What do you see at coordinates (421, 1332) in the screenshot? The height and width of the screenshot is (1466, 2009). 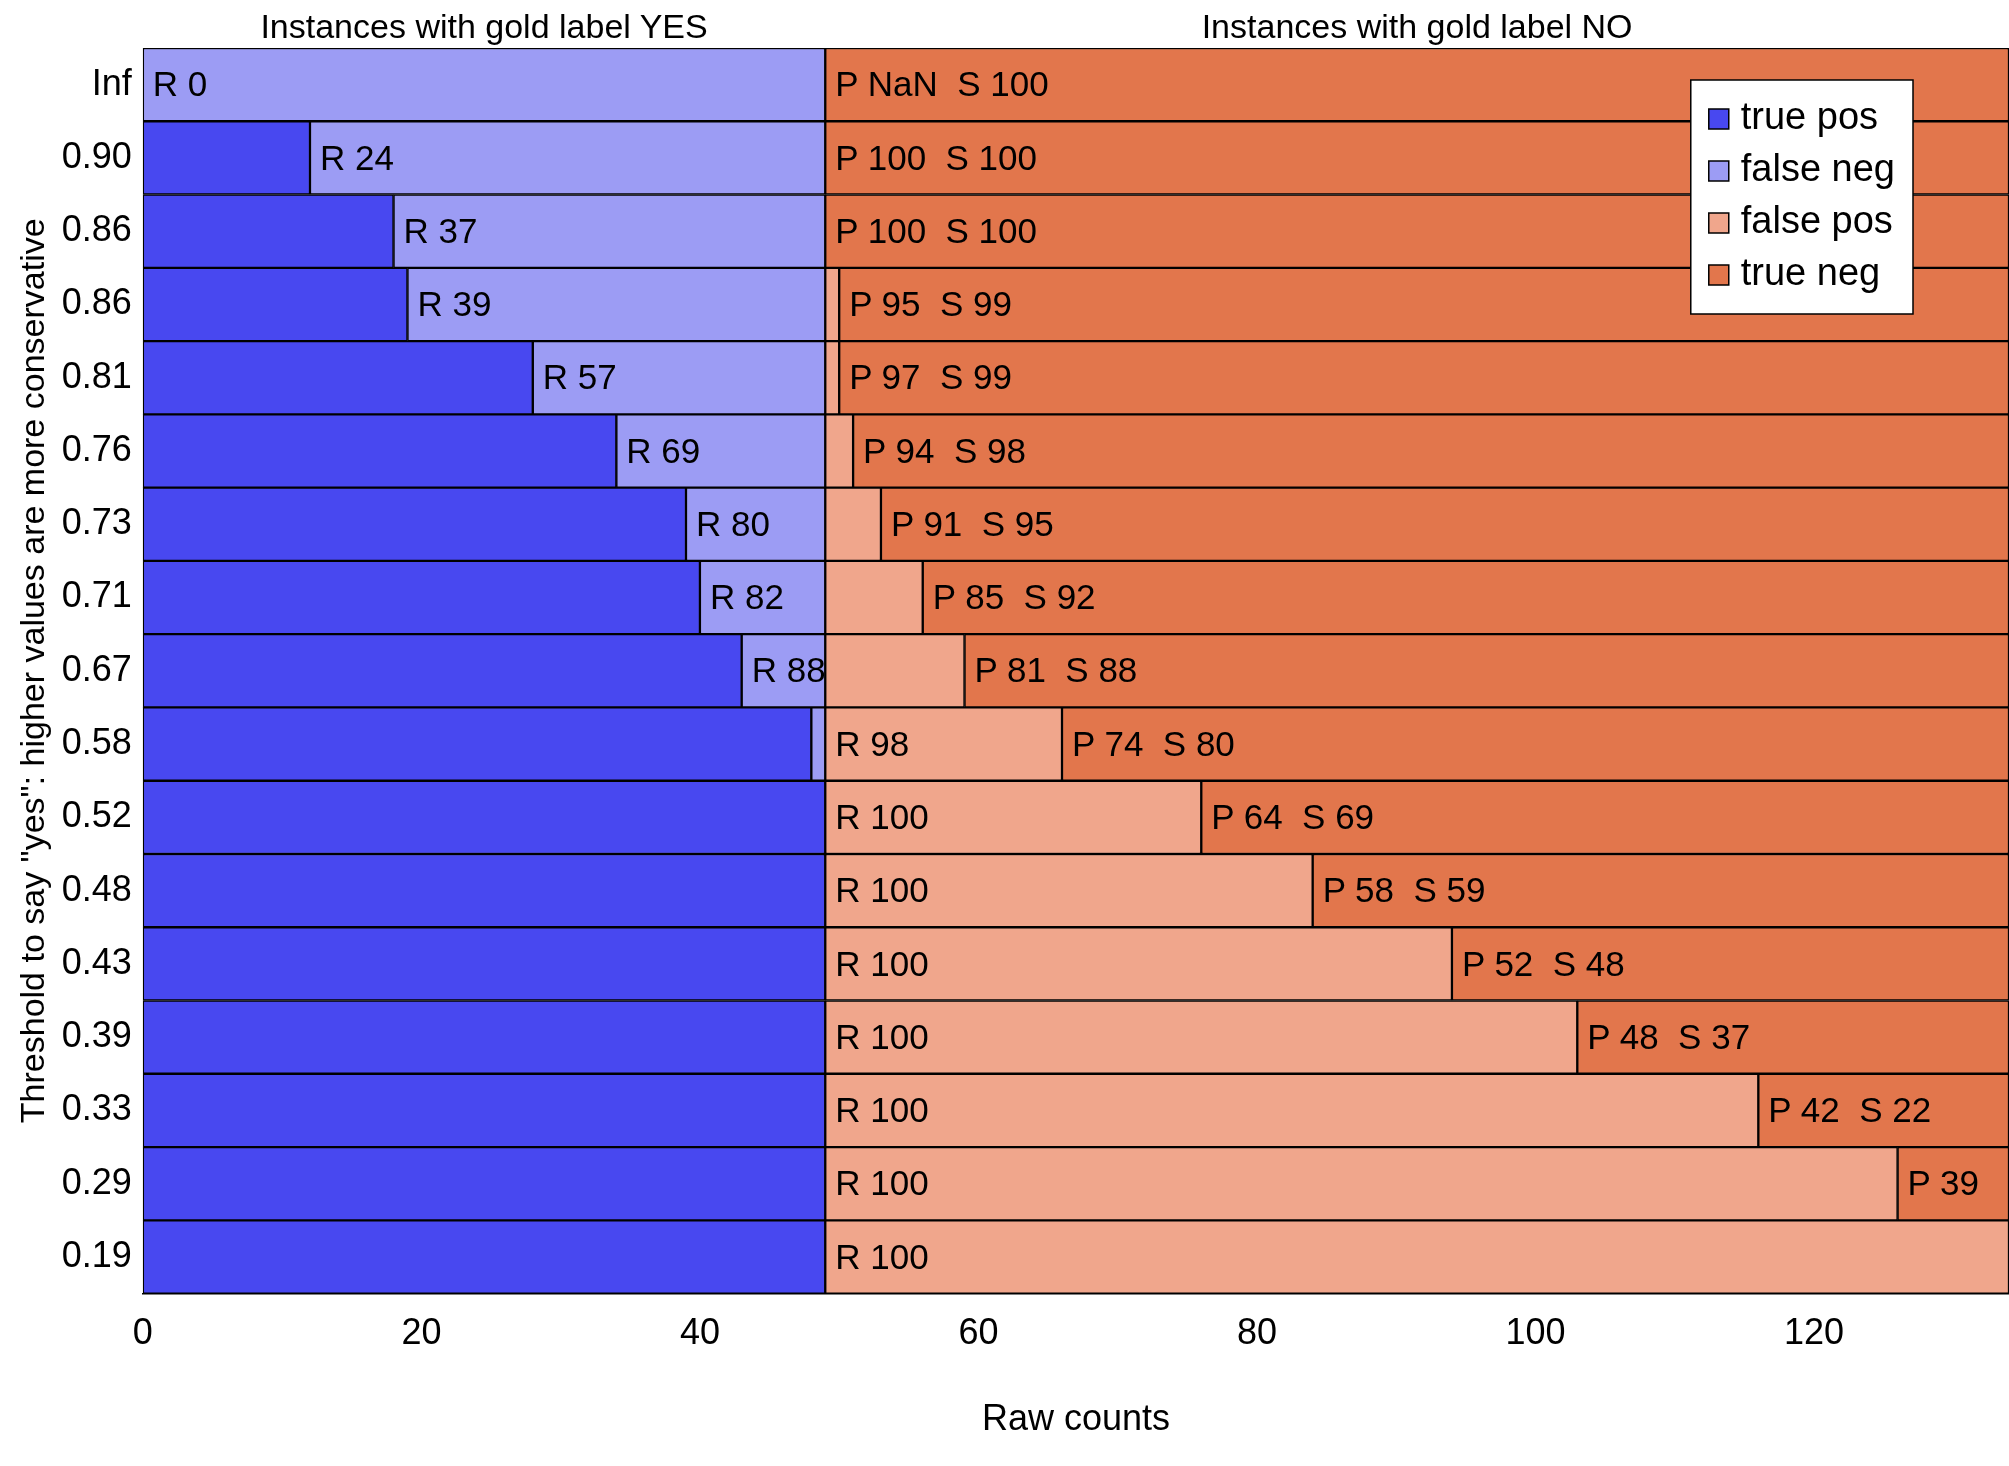 I see `x-tick-label: 20` at bounding box center [421, 1332].